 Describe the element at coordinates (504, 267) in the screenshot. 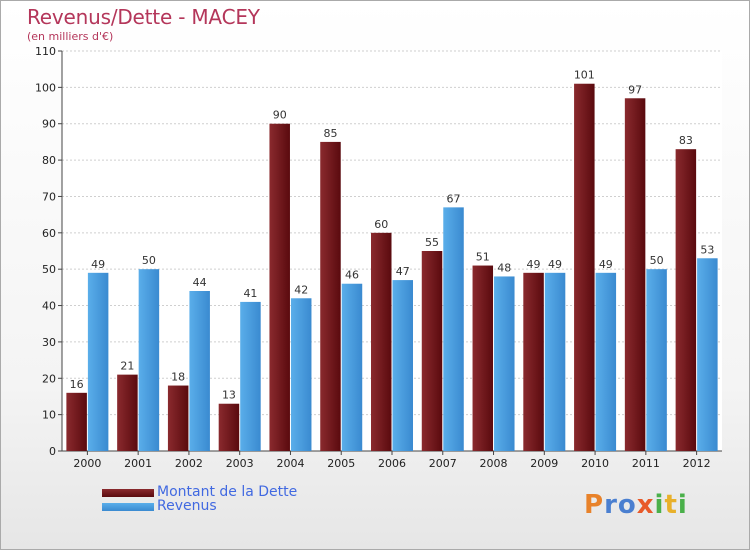

I see `data-label-revenus-2008: 48` at that location.